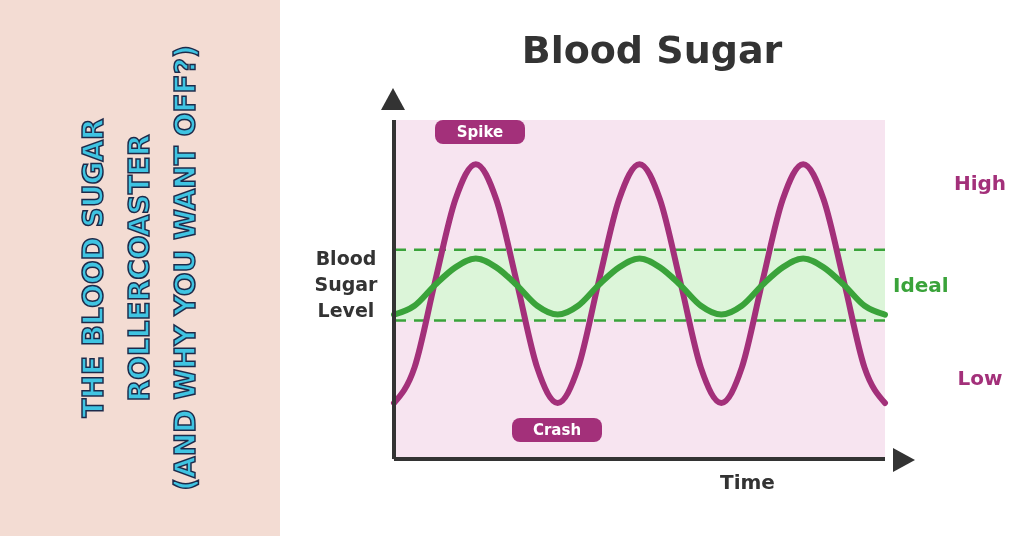 The width and height of the screenshot is (1024, 536). What do you see at coordinates (747, 482) in the screenshot?
I see `x-axis-title: Time` at bounding box center [747, 482].